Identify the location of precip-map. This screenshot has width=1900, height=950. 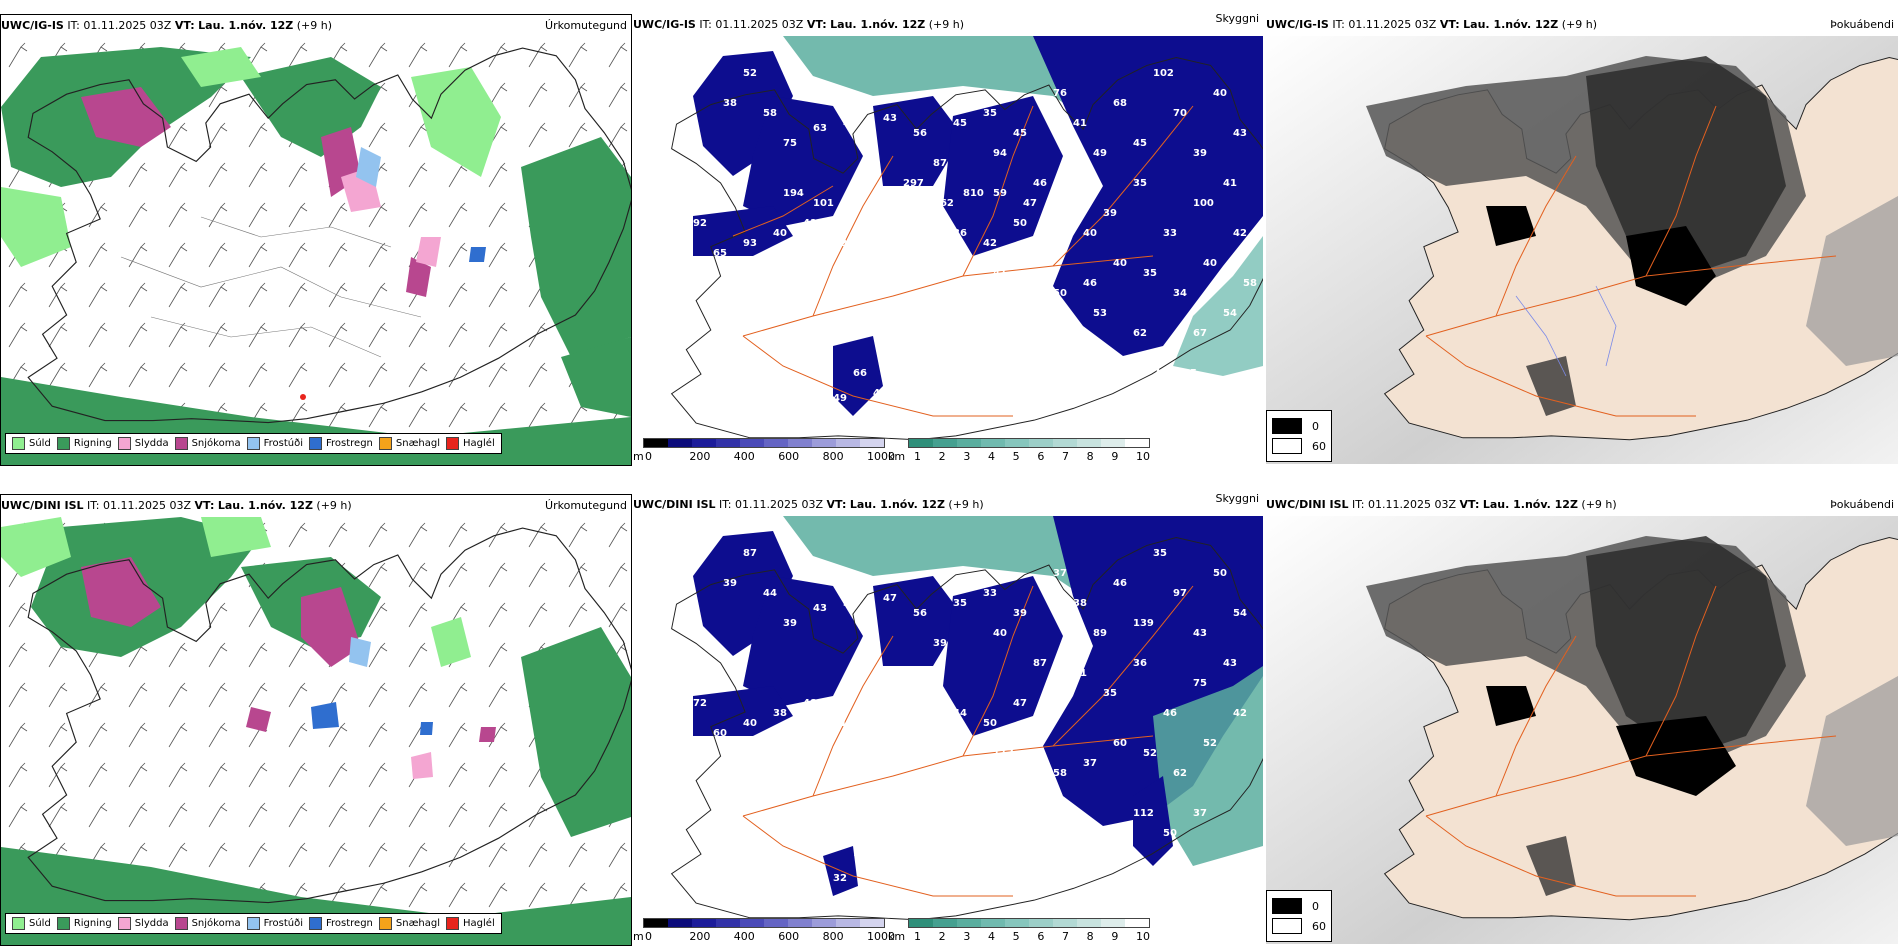
(316, 731).